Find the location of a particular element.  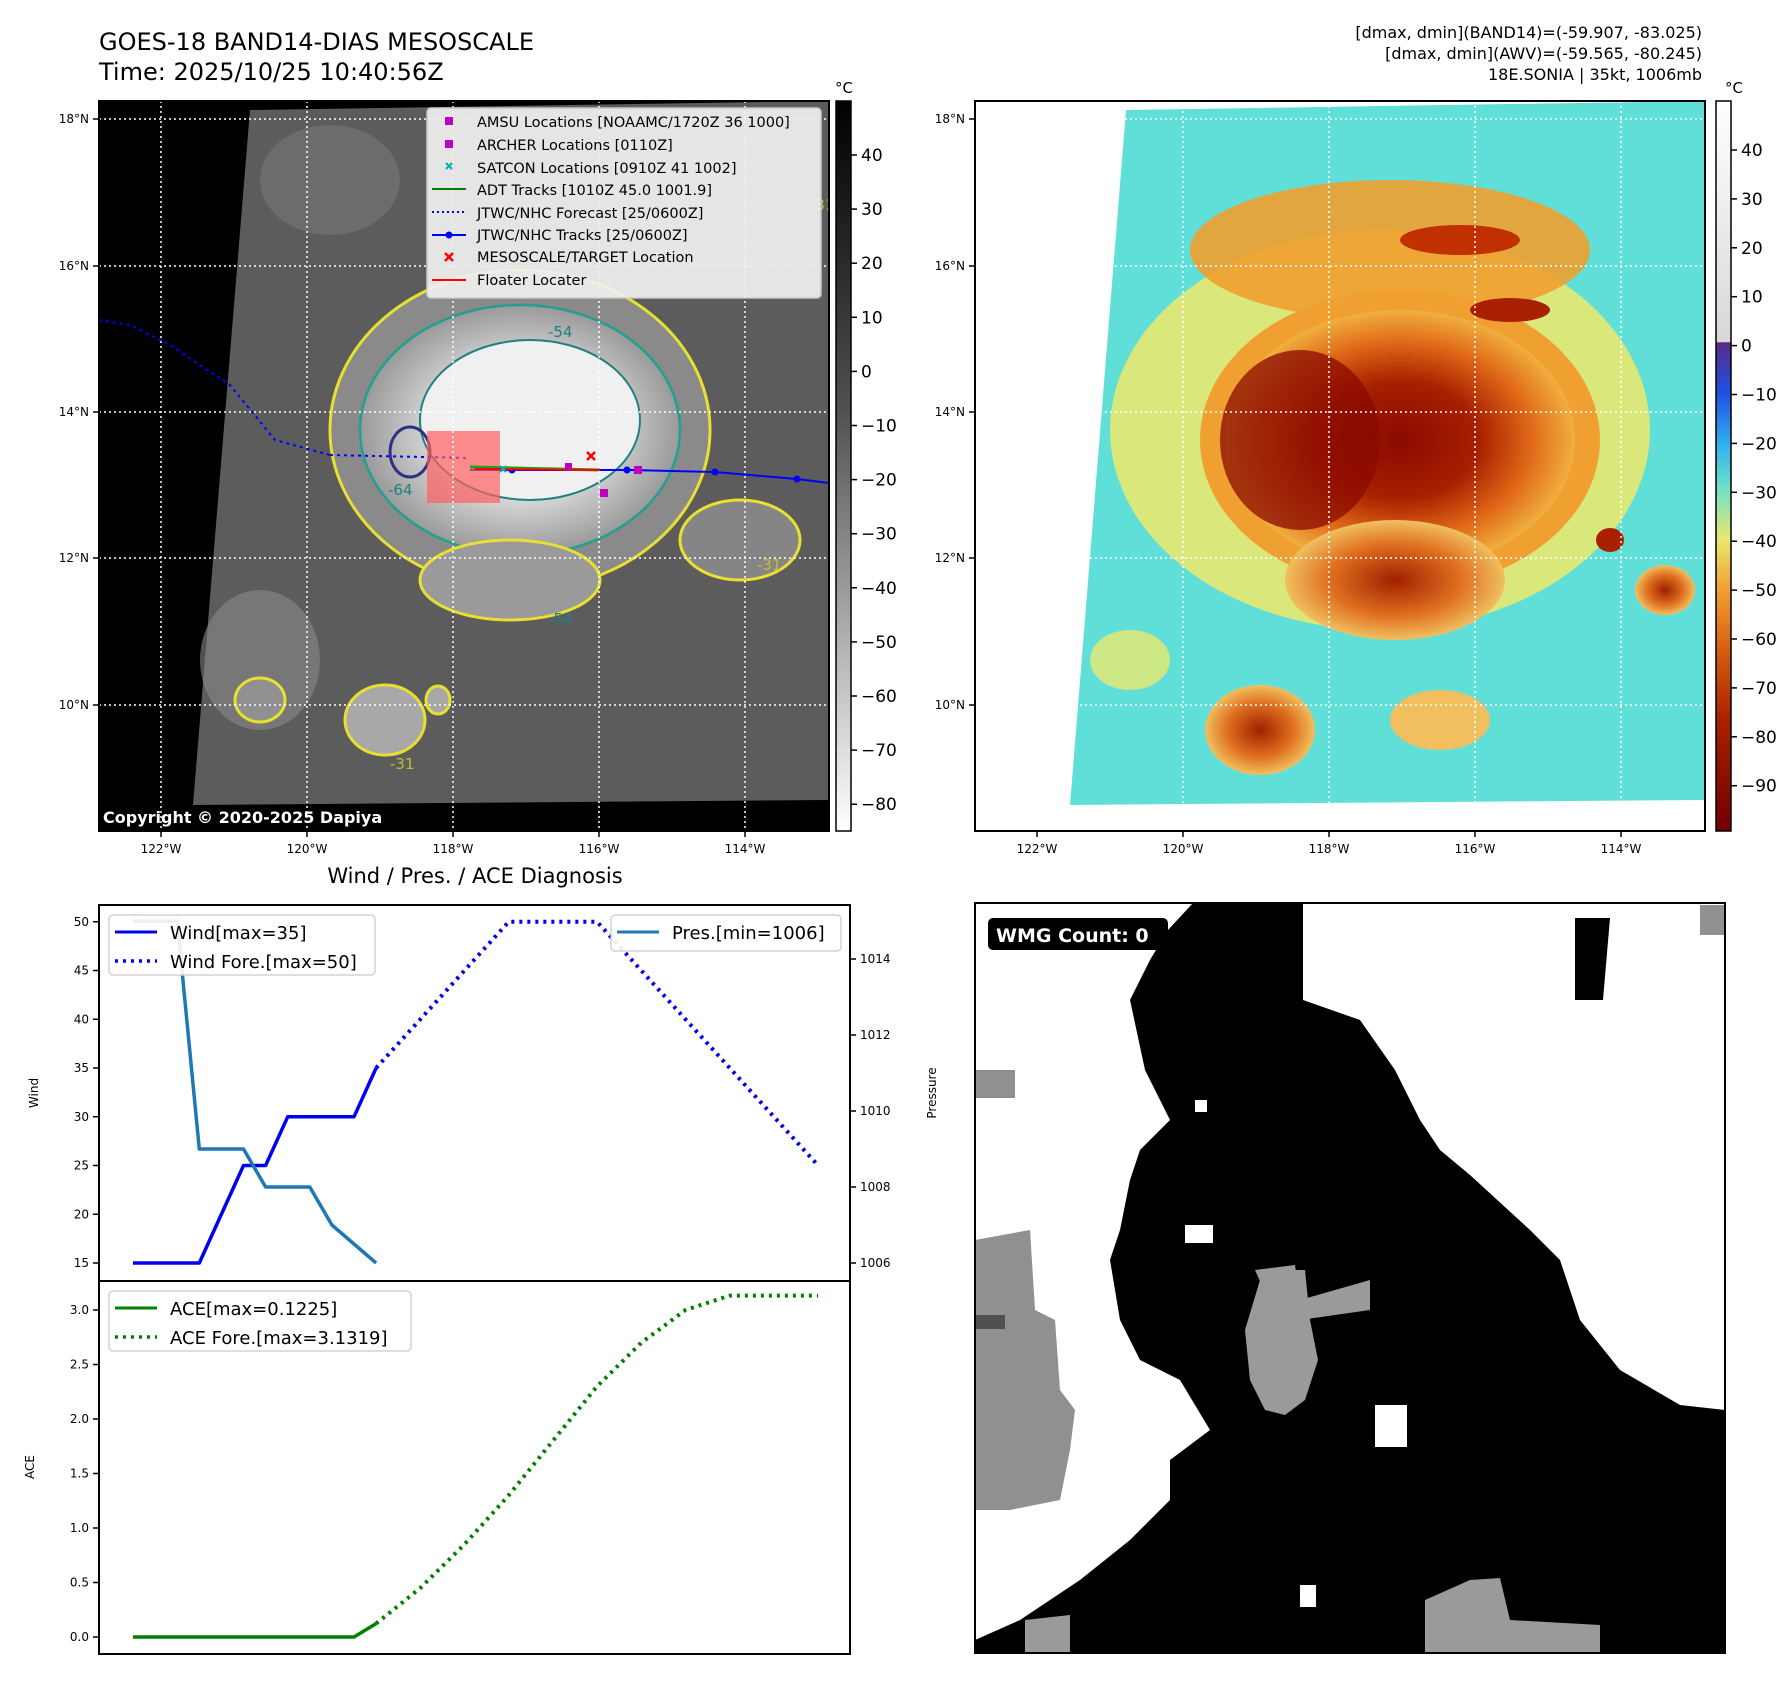

color-colorbar-unit: °C is located at coordinates (1734, 88).